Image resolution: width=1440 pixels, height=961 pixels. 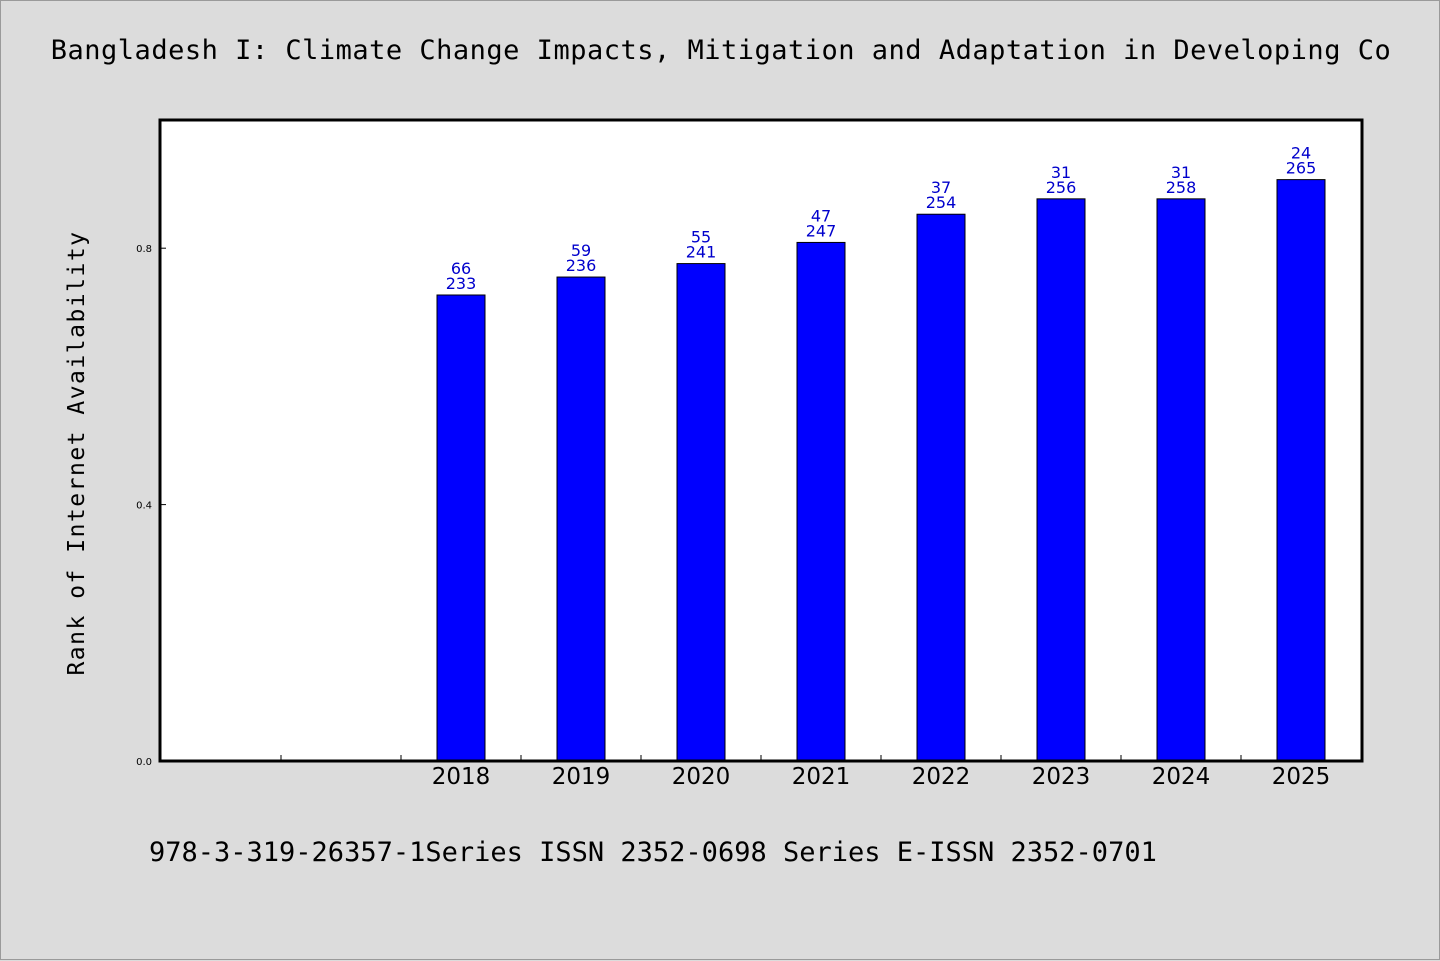 I want to click on bar-label-top: 24, so click(x=1301, y=153).